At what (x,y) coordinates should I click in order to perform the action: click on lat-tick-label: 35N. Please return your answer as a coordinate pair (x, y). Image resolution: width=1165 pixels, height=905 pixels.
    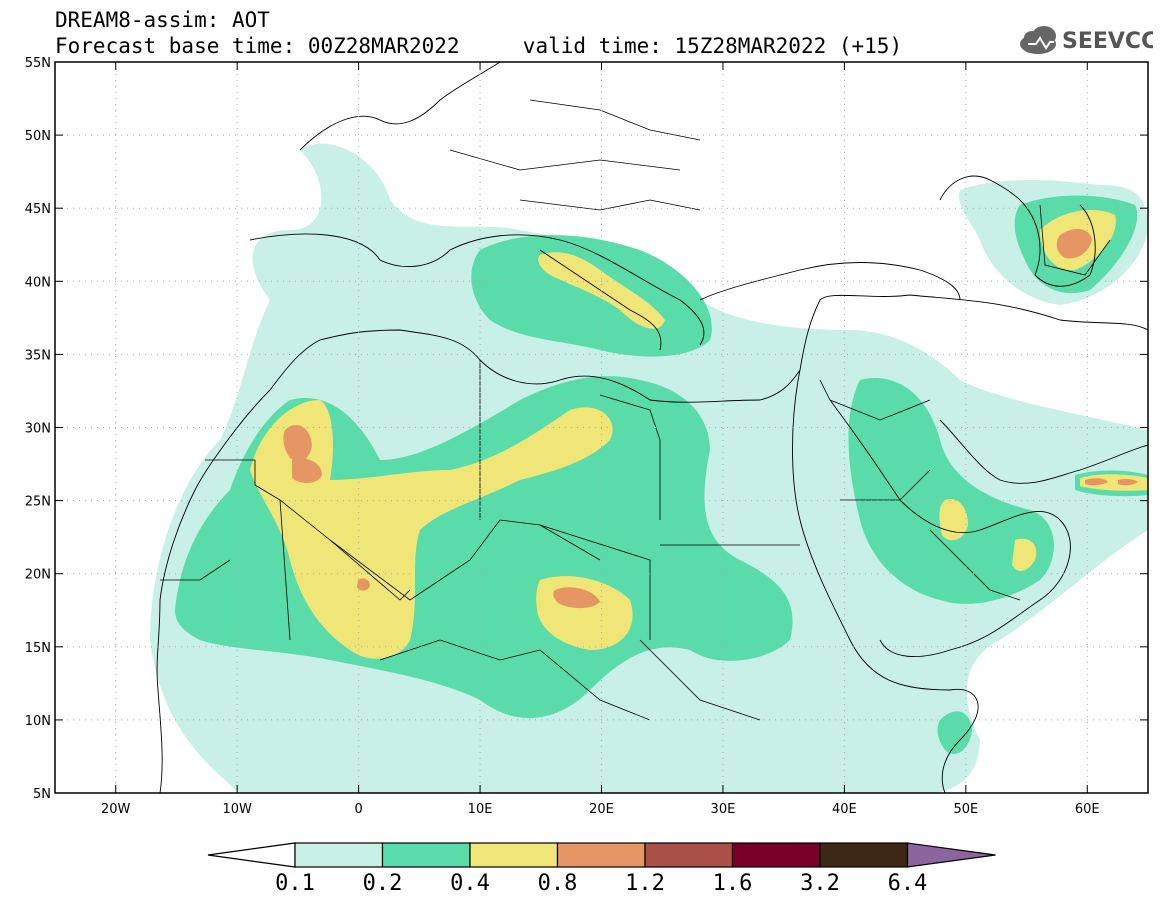
    Looking at the image, I should click on (38, 355).